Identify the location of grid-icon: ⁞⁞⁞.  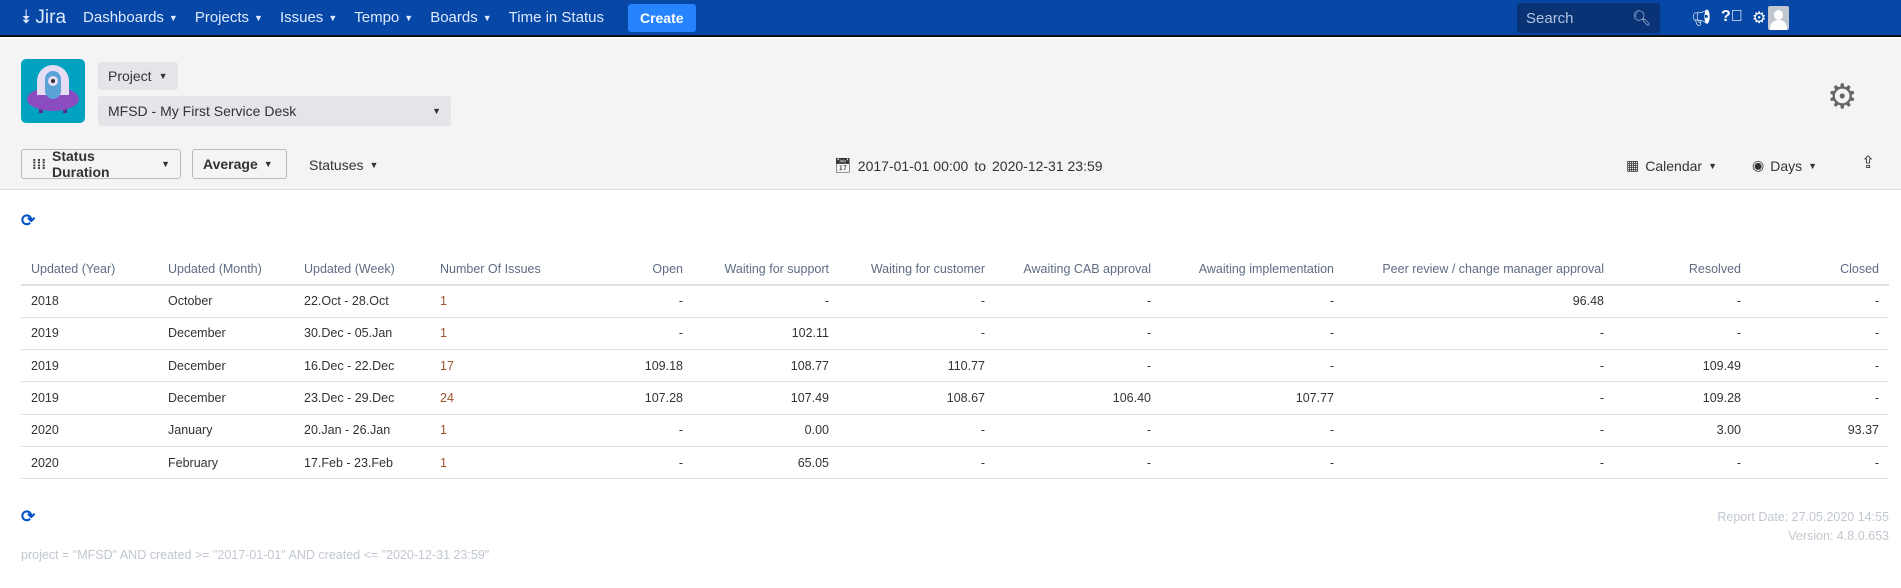
(39, 164).